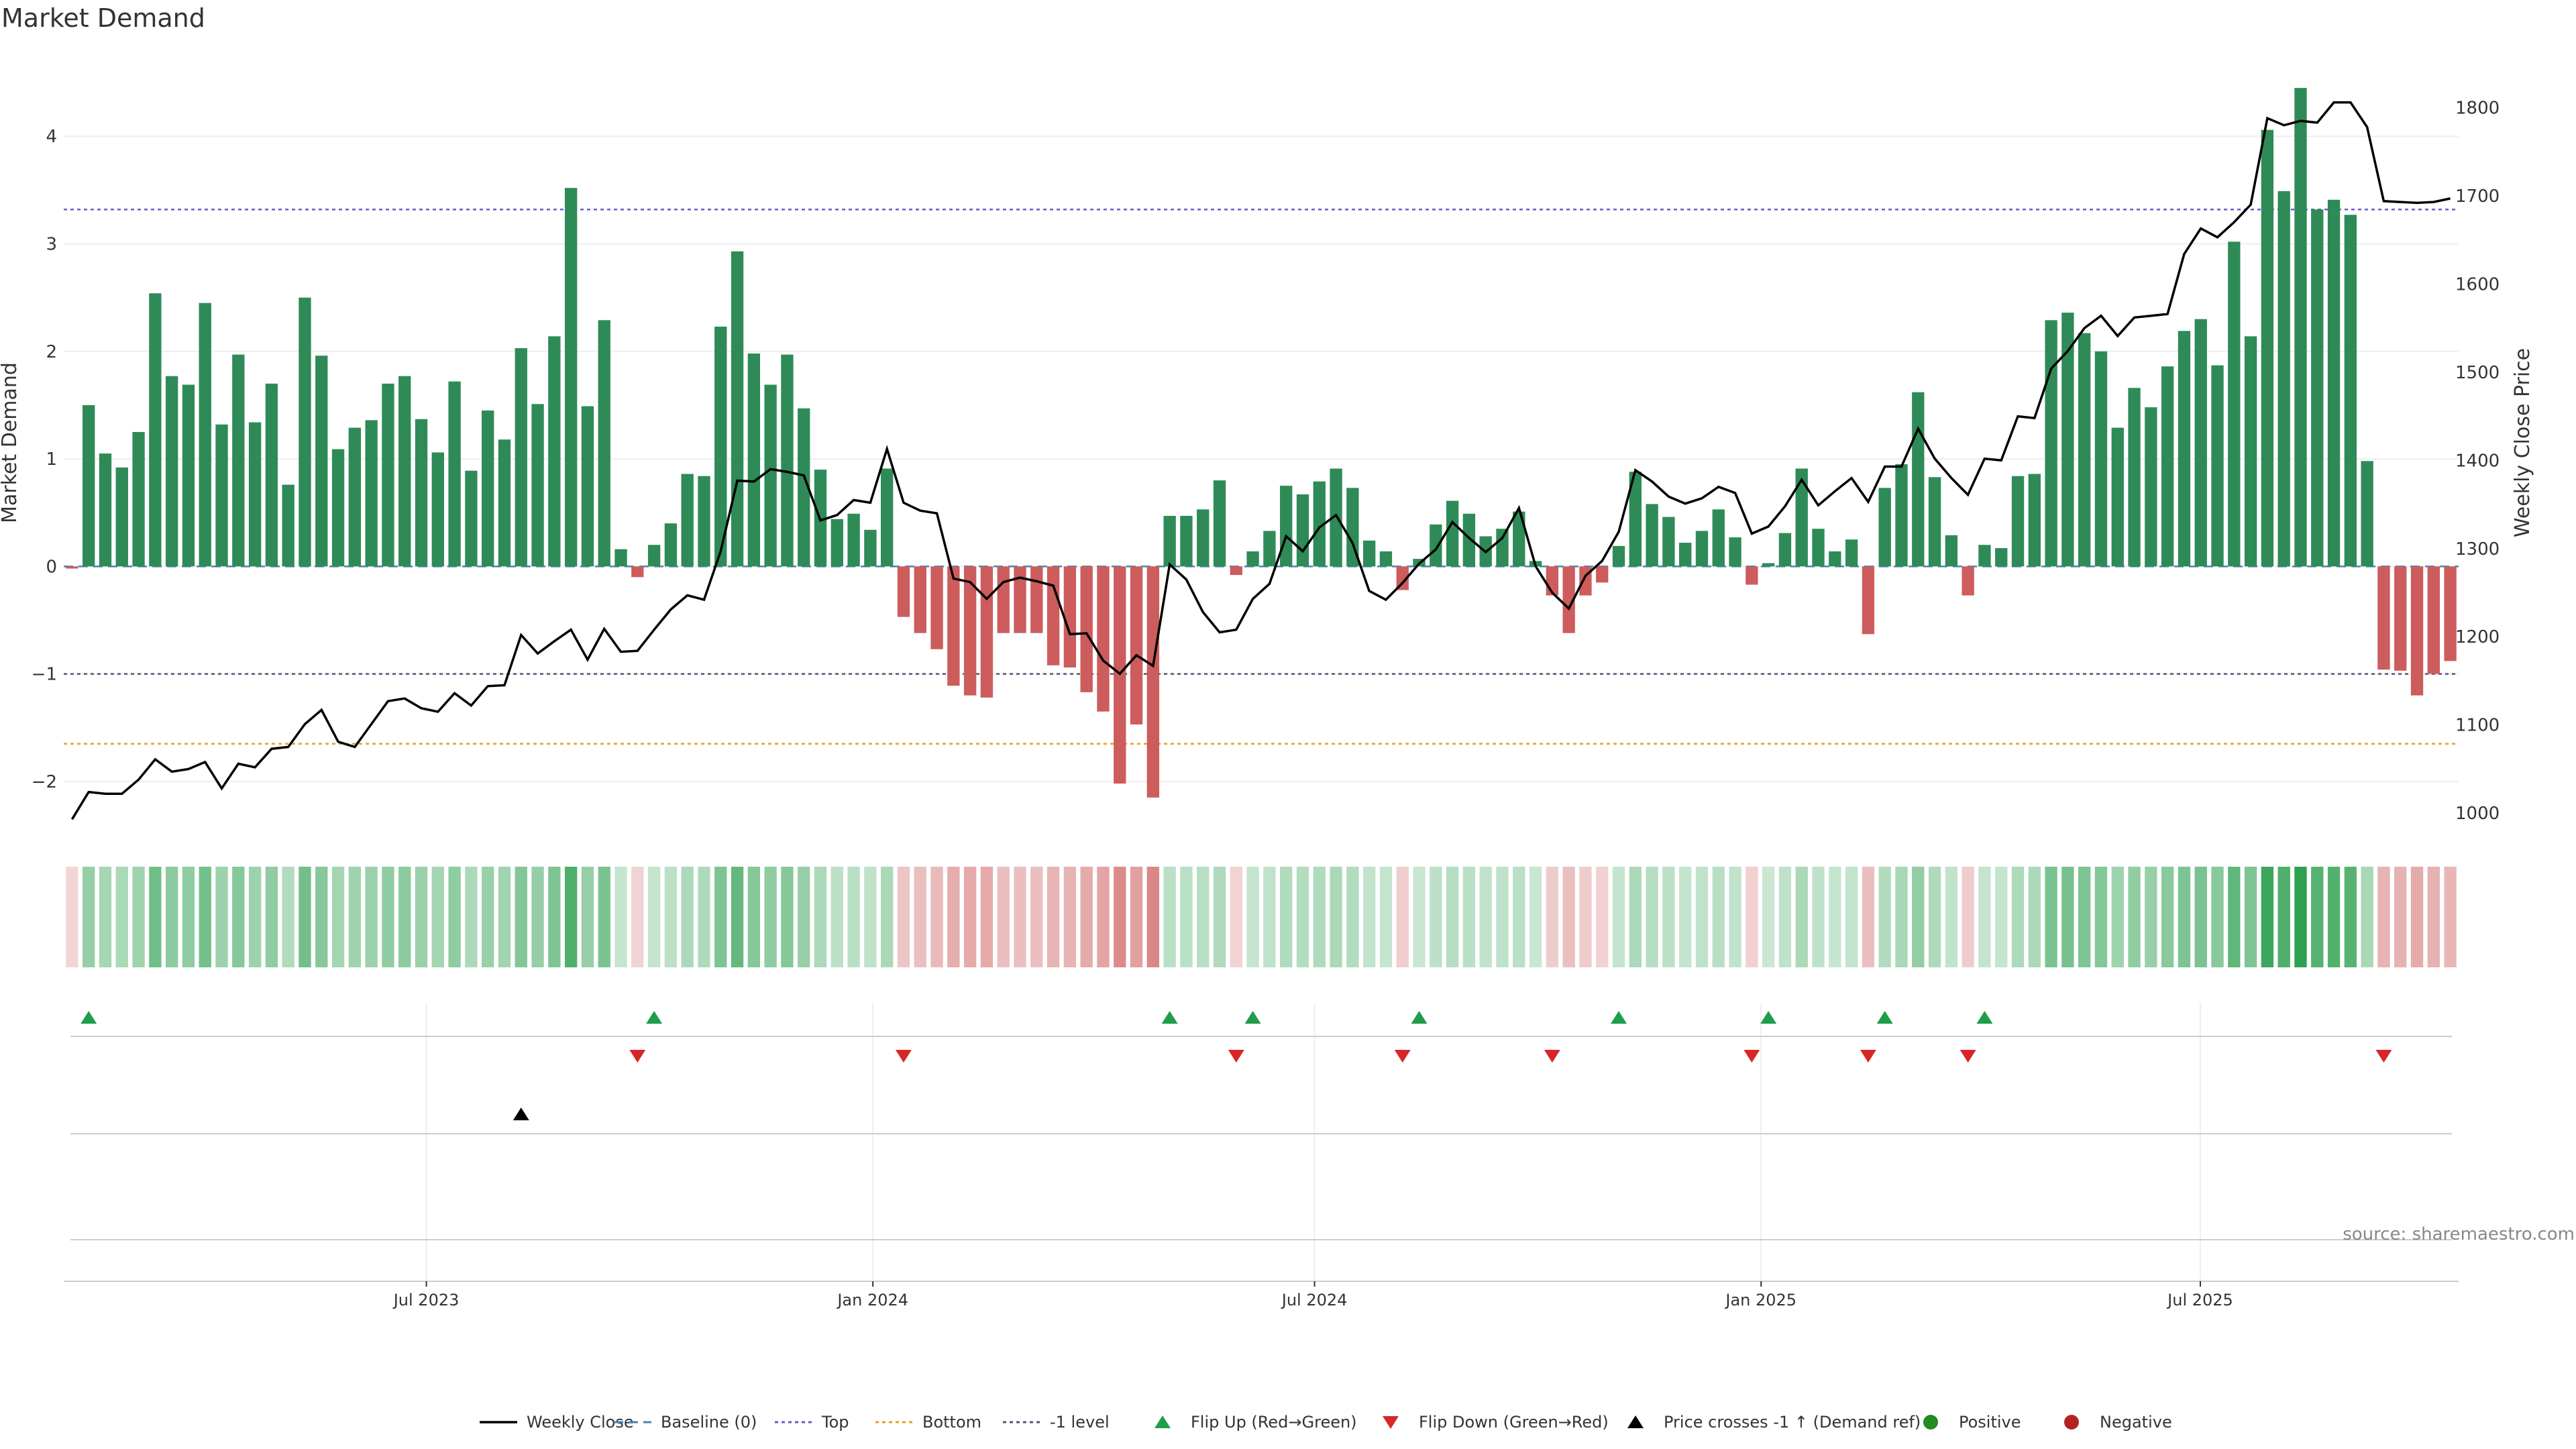 Image resolution: width=2576 pixels, height=1449 pixels. What do you see at coordinates (10, 442) in the screenshot?
I see `y-axis-label: Market Demand` at bounding box center [10, 442].